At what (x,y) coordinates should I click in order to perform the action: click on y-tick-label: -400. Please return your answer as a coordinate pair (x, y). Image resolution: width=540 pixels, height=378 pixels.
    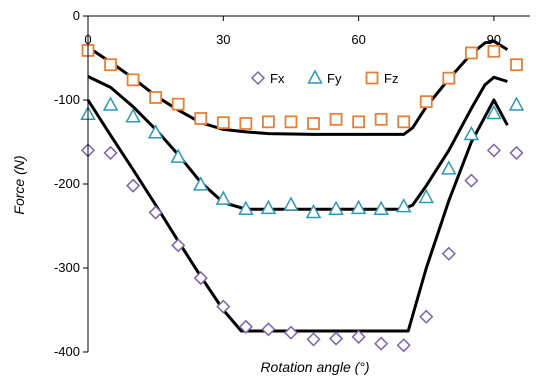
    Looking at the image, I should click on (67, 351).